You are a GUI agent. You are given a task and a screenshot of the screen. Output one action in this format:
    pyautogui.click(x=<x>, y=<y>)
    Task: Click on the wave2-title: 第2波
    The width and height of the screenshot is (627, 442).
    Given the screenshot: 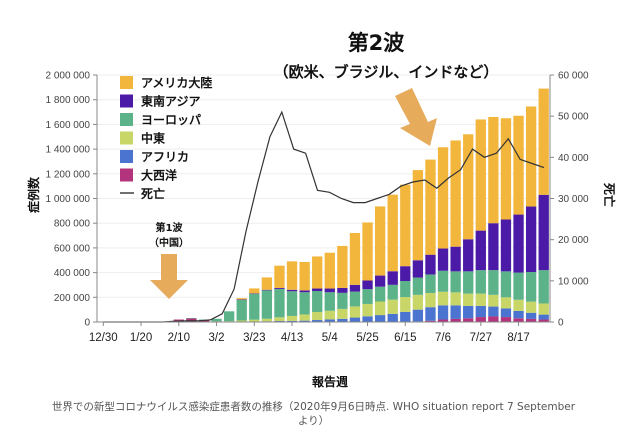 What is the action you would take?
    pyautogui.click(x=377, y=43)
    